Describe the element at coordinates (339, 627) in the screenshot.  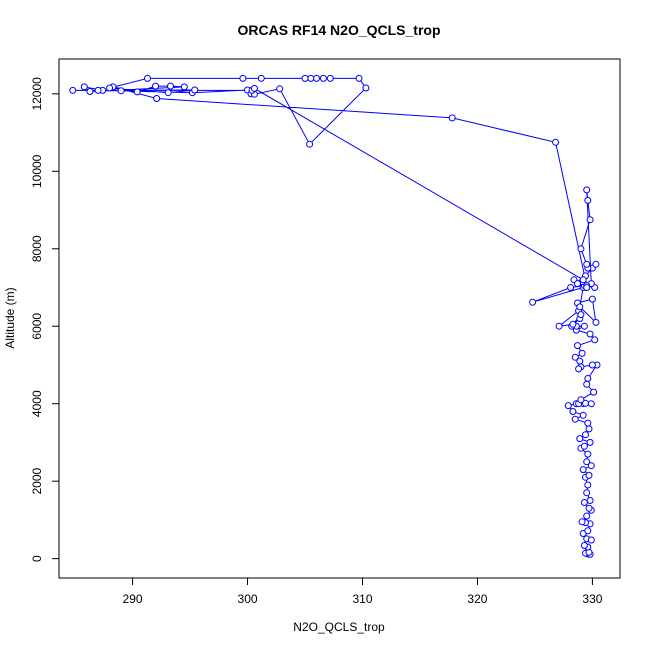
I see `x-axis-label: N2O_QCLS_trop` at that location.